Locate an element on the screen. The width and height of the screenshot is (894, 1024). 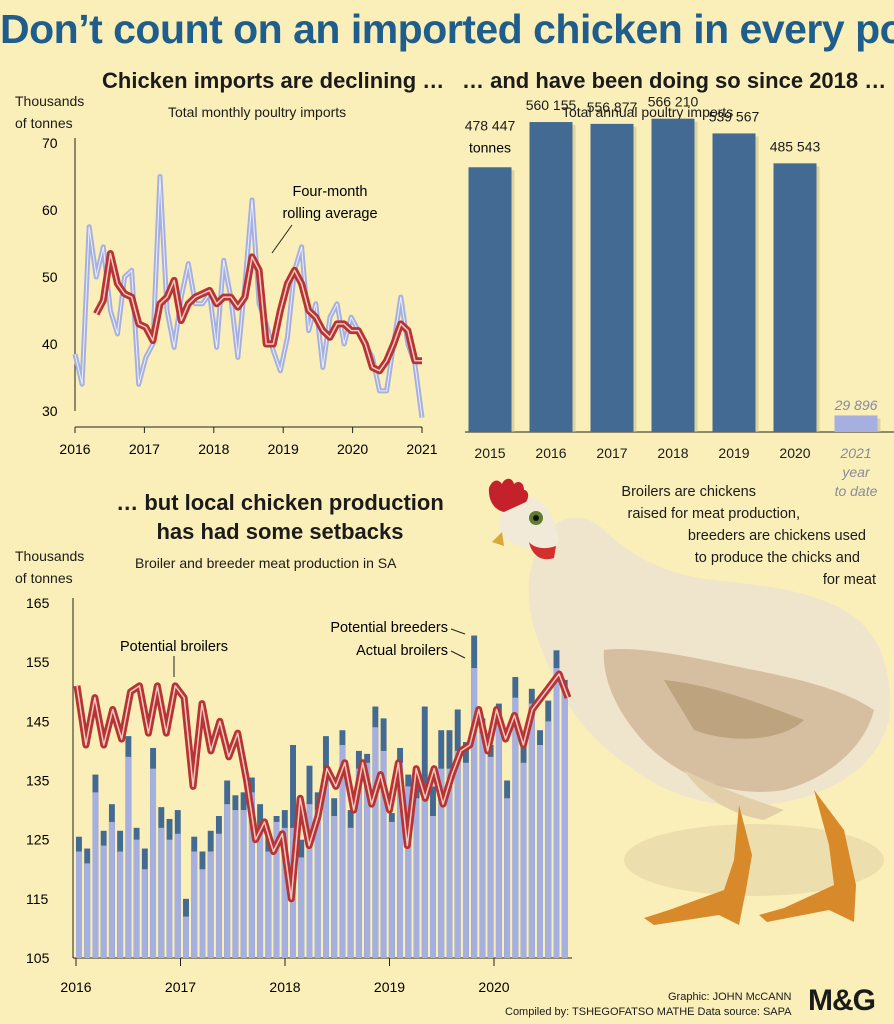
production-ylabel-line1: Thousands is located at coordinates (50, 556).